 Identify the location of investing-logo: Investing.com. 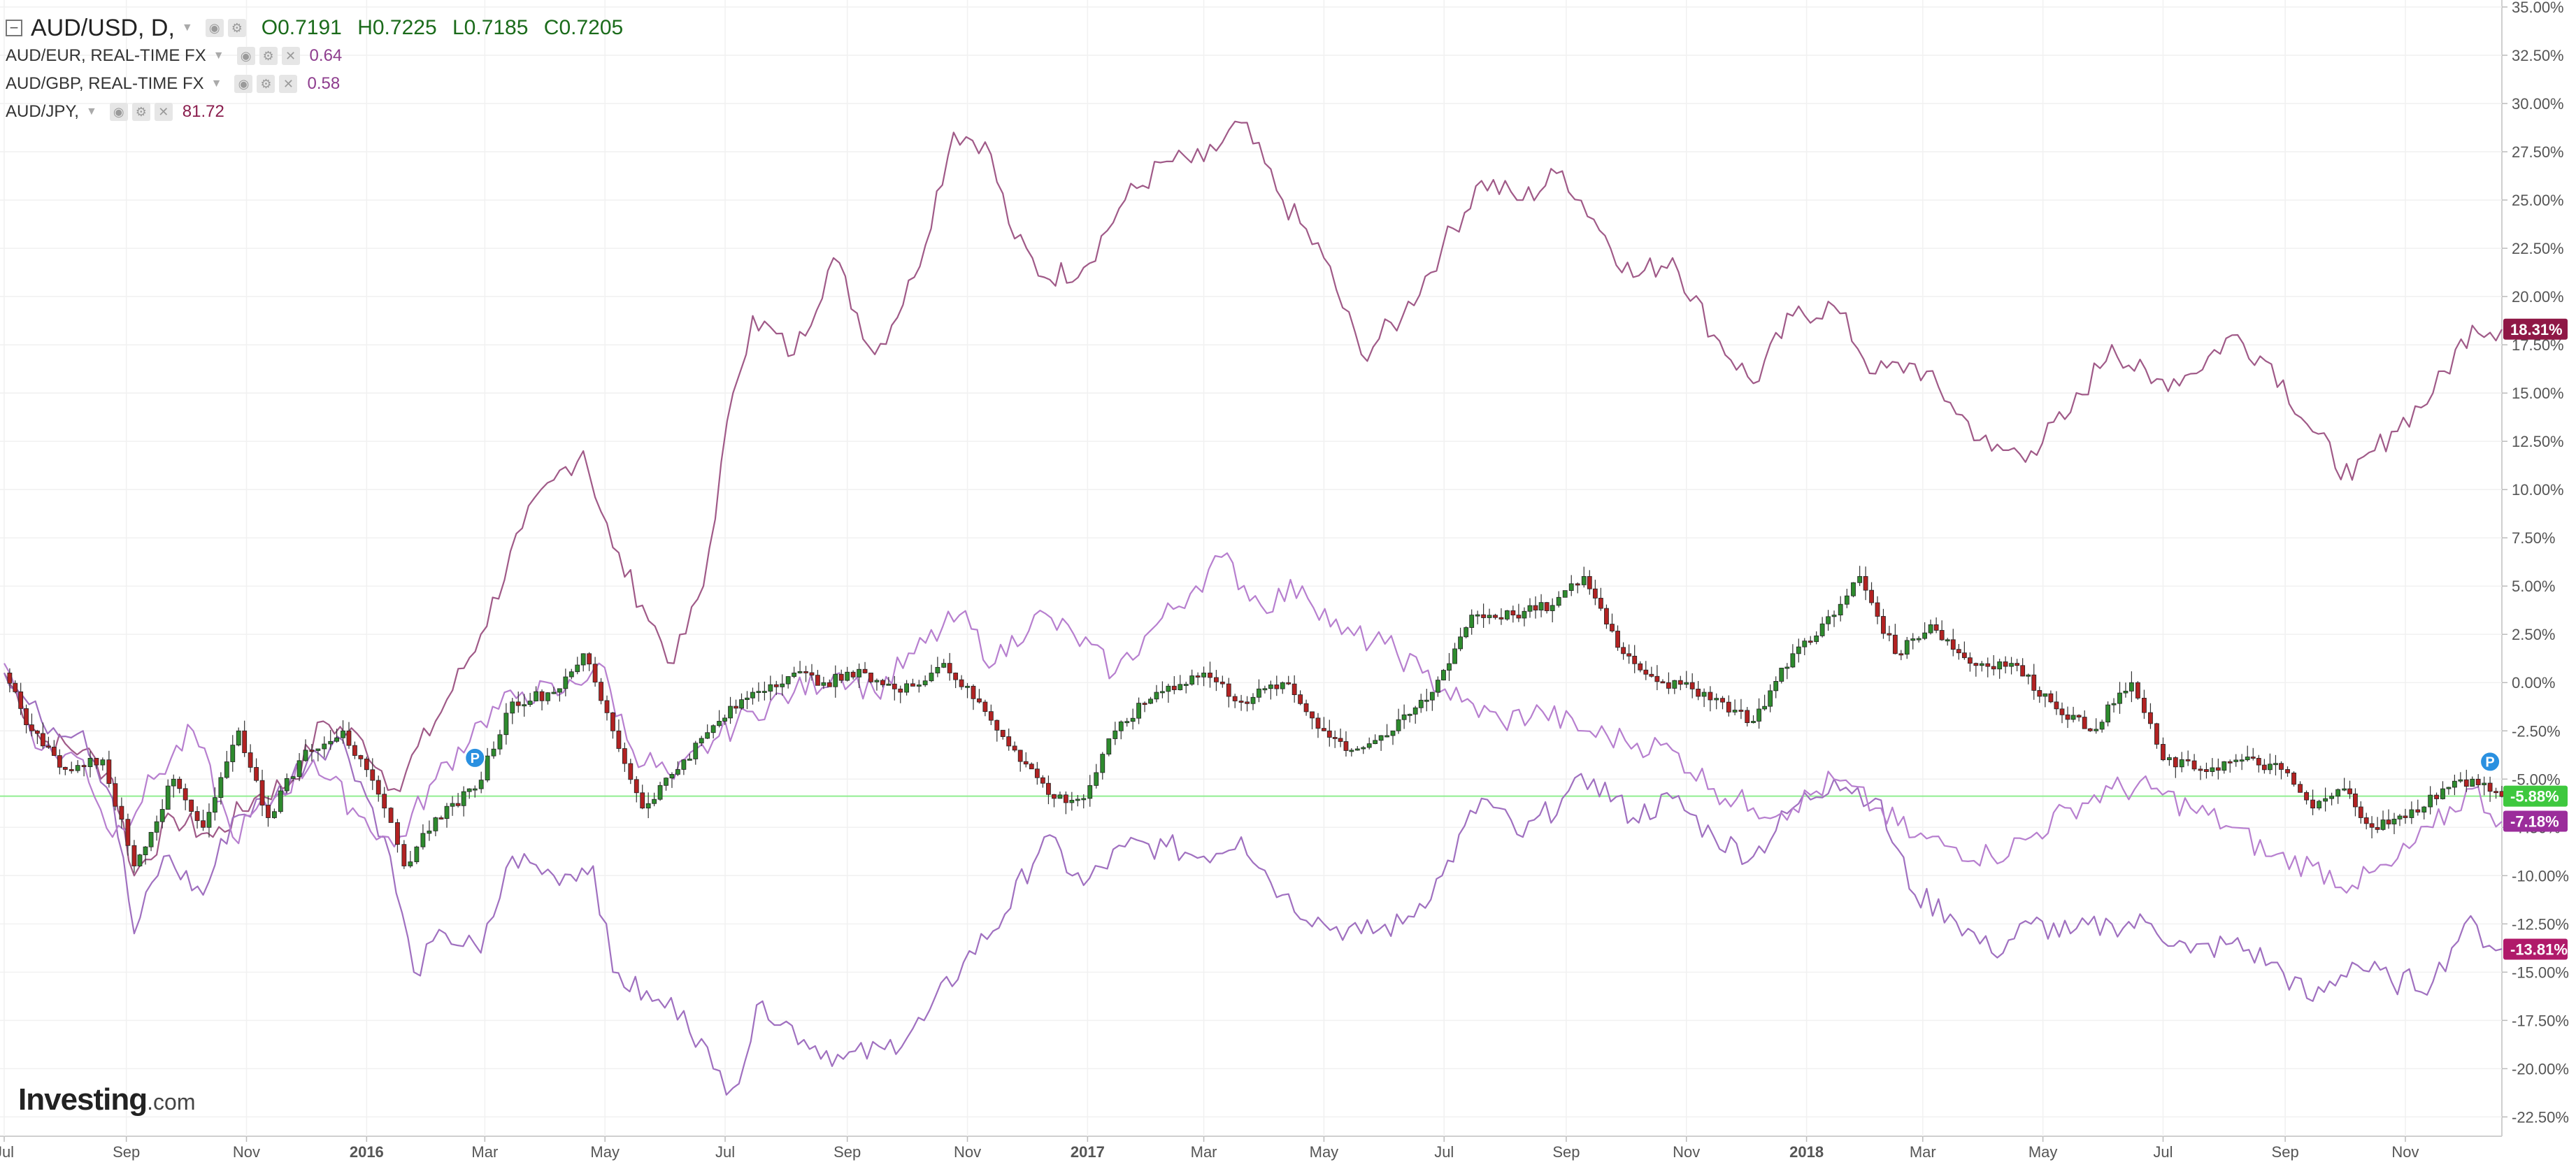
(107, 1099).